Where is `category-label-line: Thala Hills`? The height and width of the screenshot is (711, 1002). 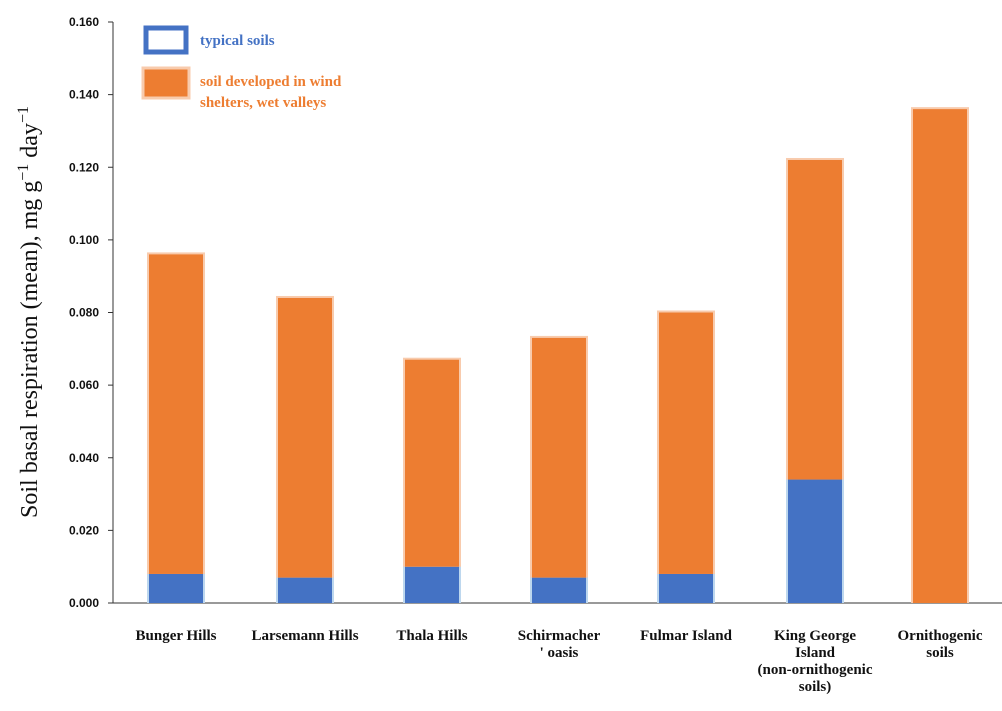 category-label-line: Thala Hills is located at coordinates (431, 636).